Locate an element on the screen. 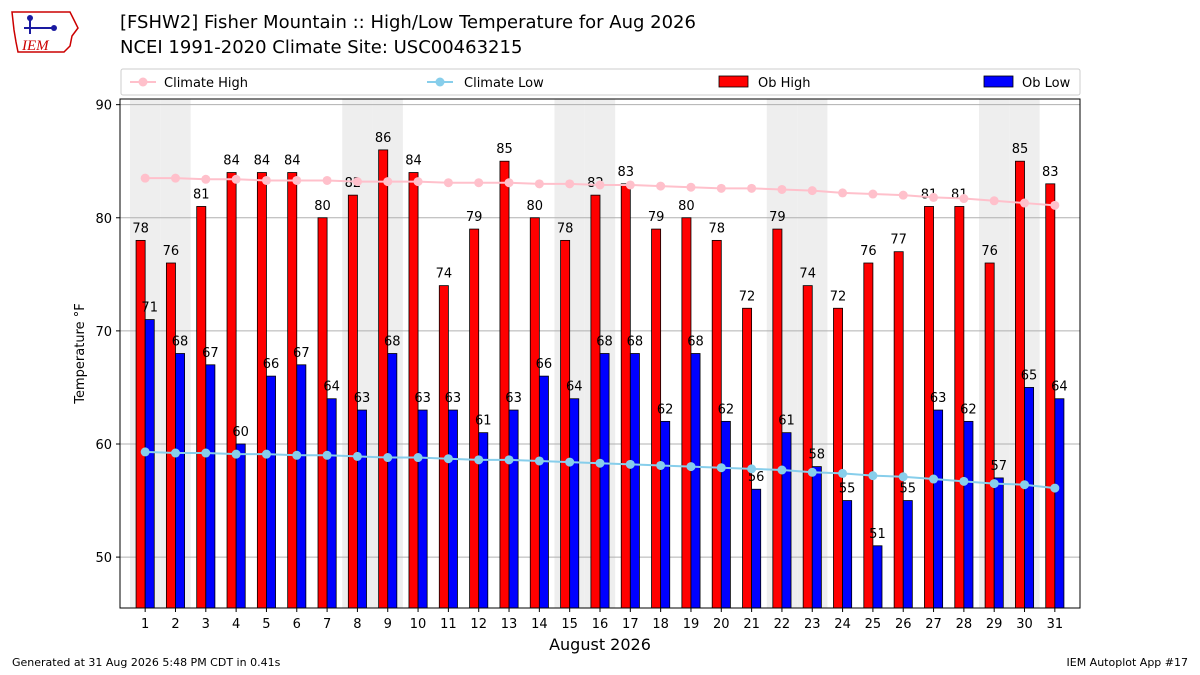  x-tick-label-28: 28 is located at coordinates (964, 624).